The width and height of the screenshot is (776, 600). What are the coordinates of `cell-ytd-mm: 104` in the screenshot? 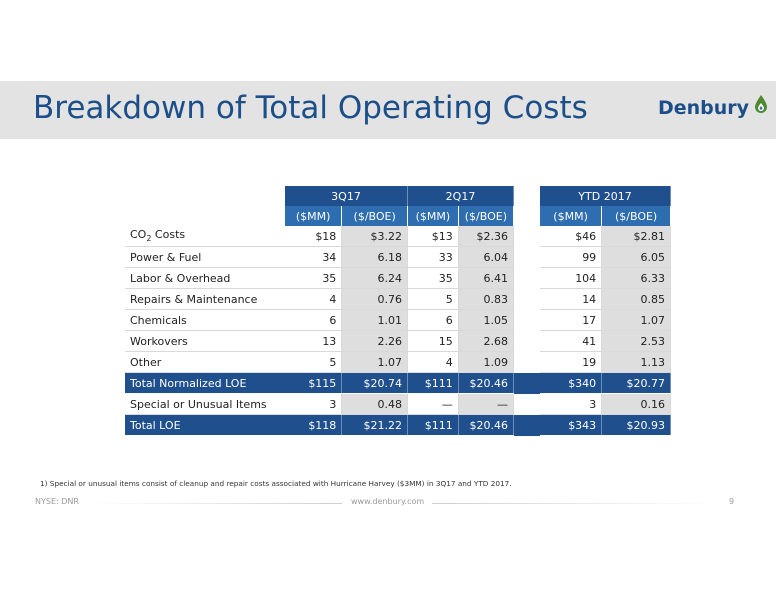 It's located at (571, 278).